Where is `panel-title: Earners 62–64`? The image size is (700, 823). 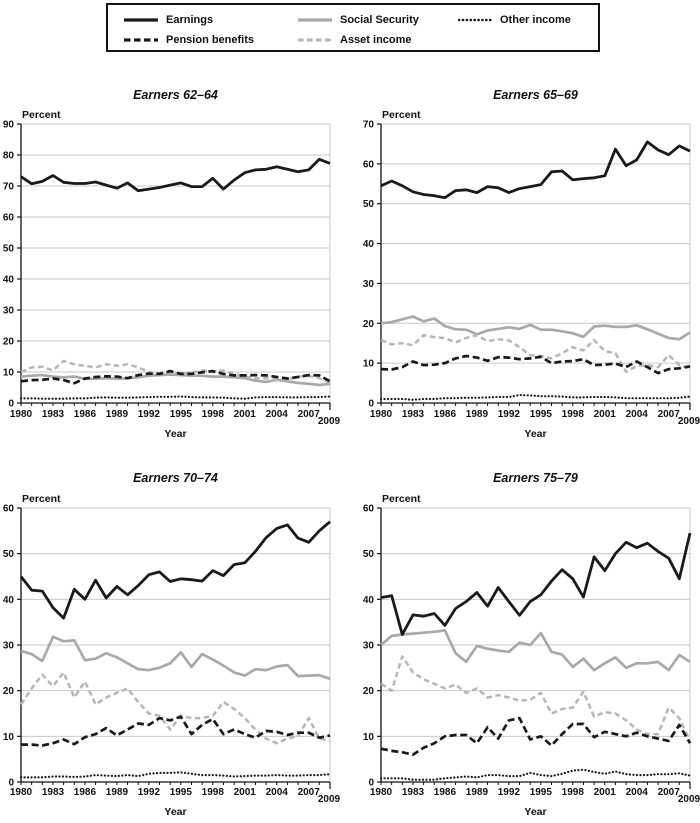
panel-title: Earners 62–64 is located at coordinates (175, 95).